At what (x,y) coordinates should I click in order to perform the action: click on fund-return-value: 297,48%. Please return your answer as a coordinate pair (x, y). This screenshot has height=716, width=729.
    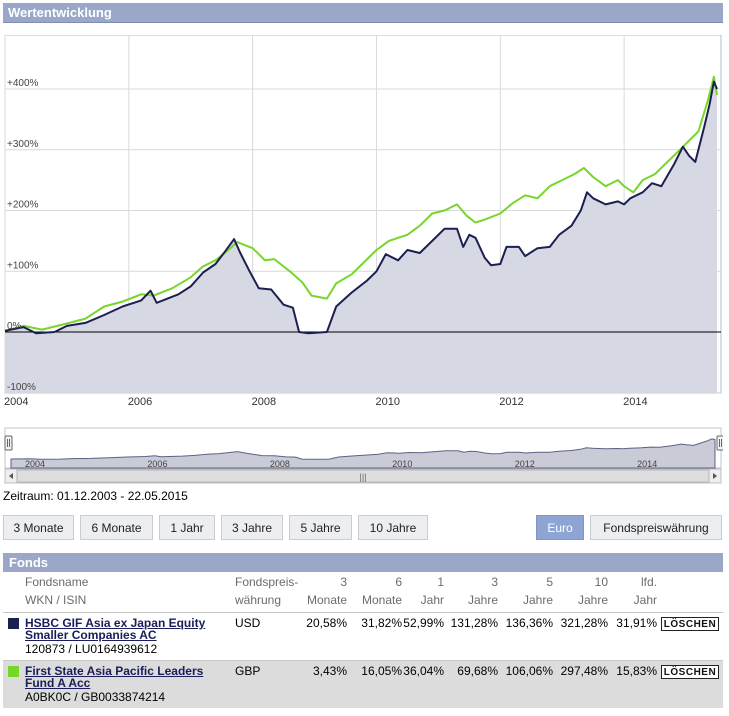
    Looking at the image, I should click on (584, 671).